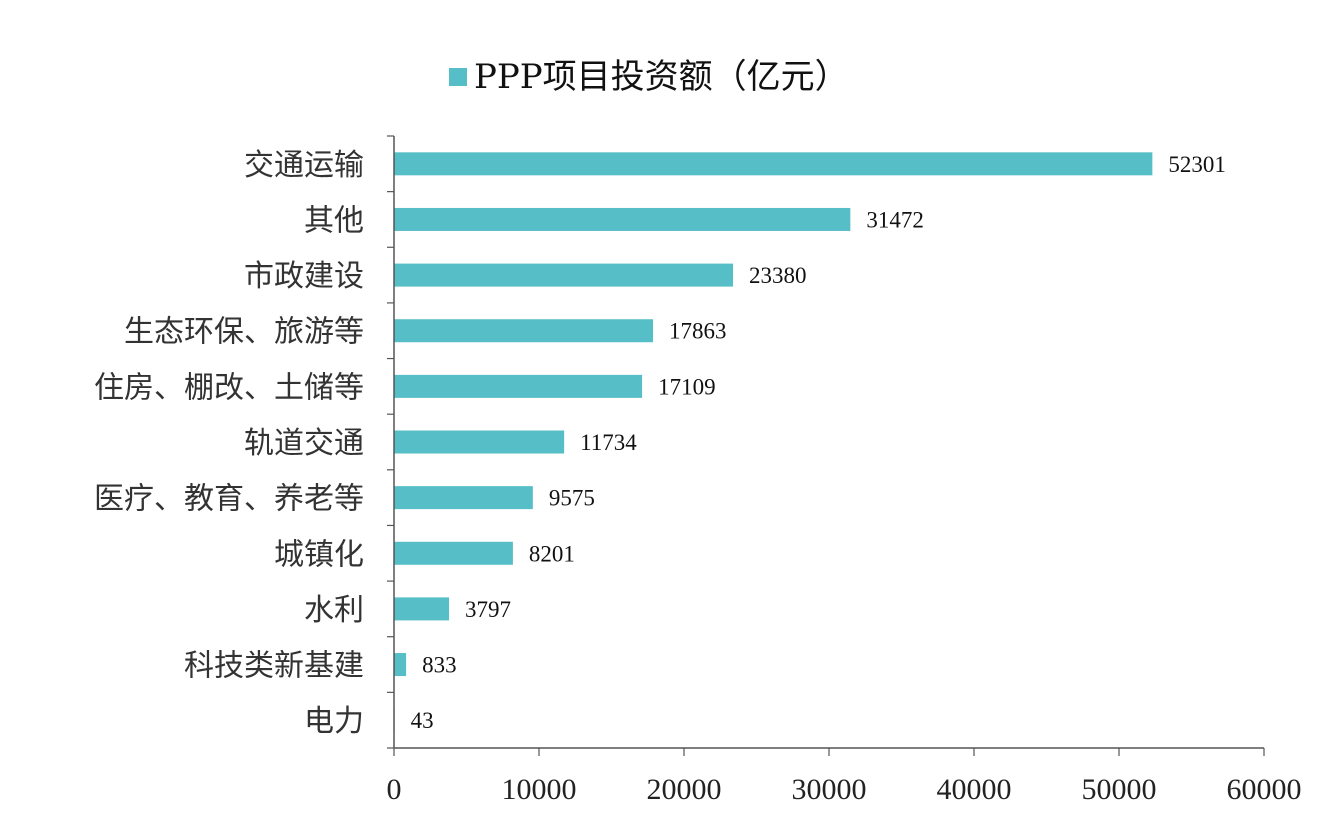 This screenshot has width=1336, height=830. What do you see at coordinates (229, 387) in the screenshot?
I see `category-label: 住房、棚改、土储等` at bounding box center [229, 387].